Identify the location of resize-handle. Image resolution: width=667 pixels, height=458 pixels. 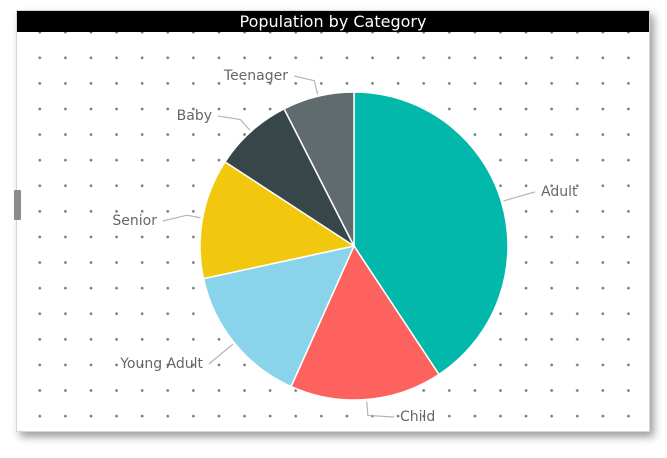
(17, 205).